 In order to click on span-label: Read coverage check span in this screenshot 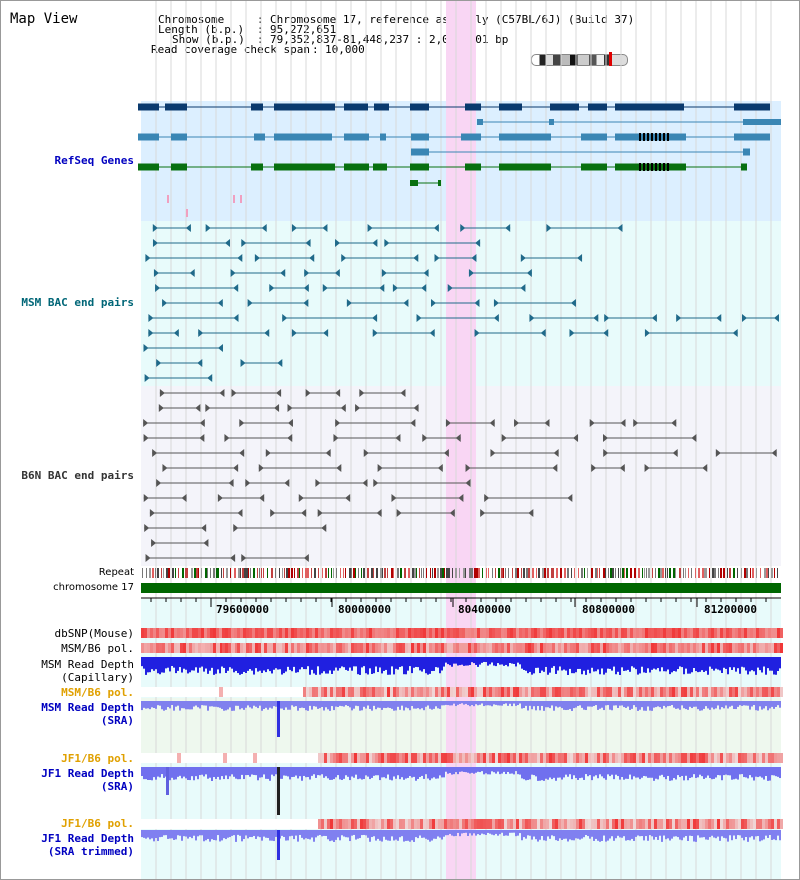, I will do `click(230, 49)`.